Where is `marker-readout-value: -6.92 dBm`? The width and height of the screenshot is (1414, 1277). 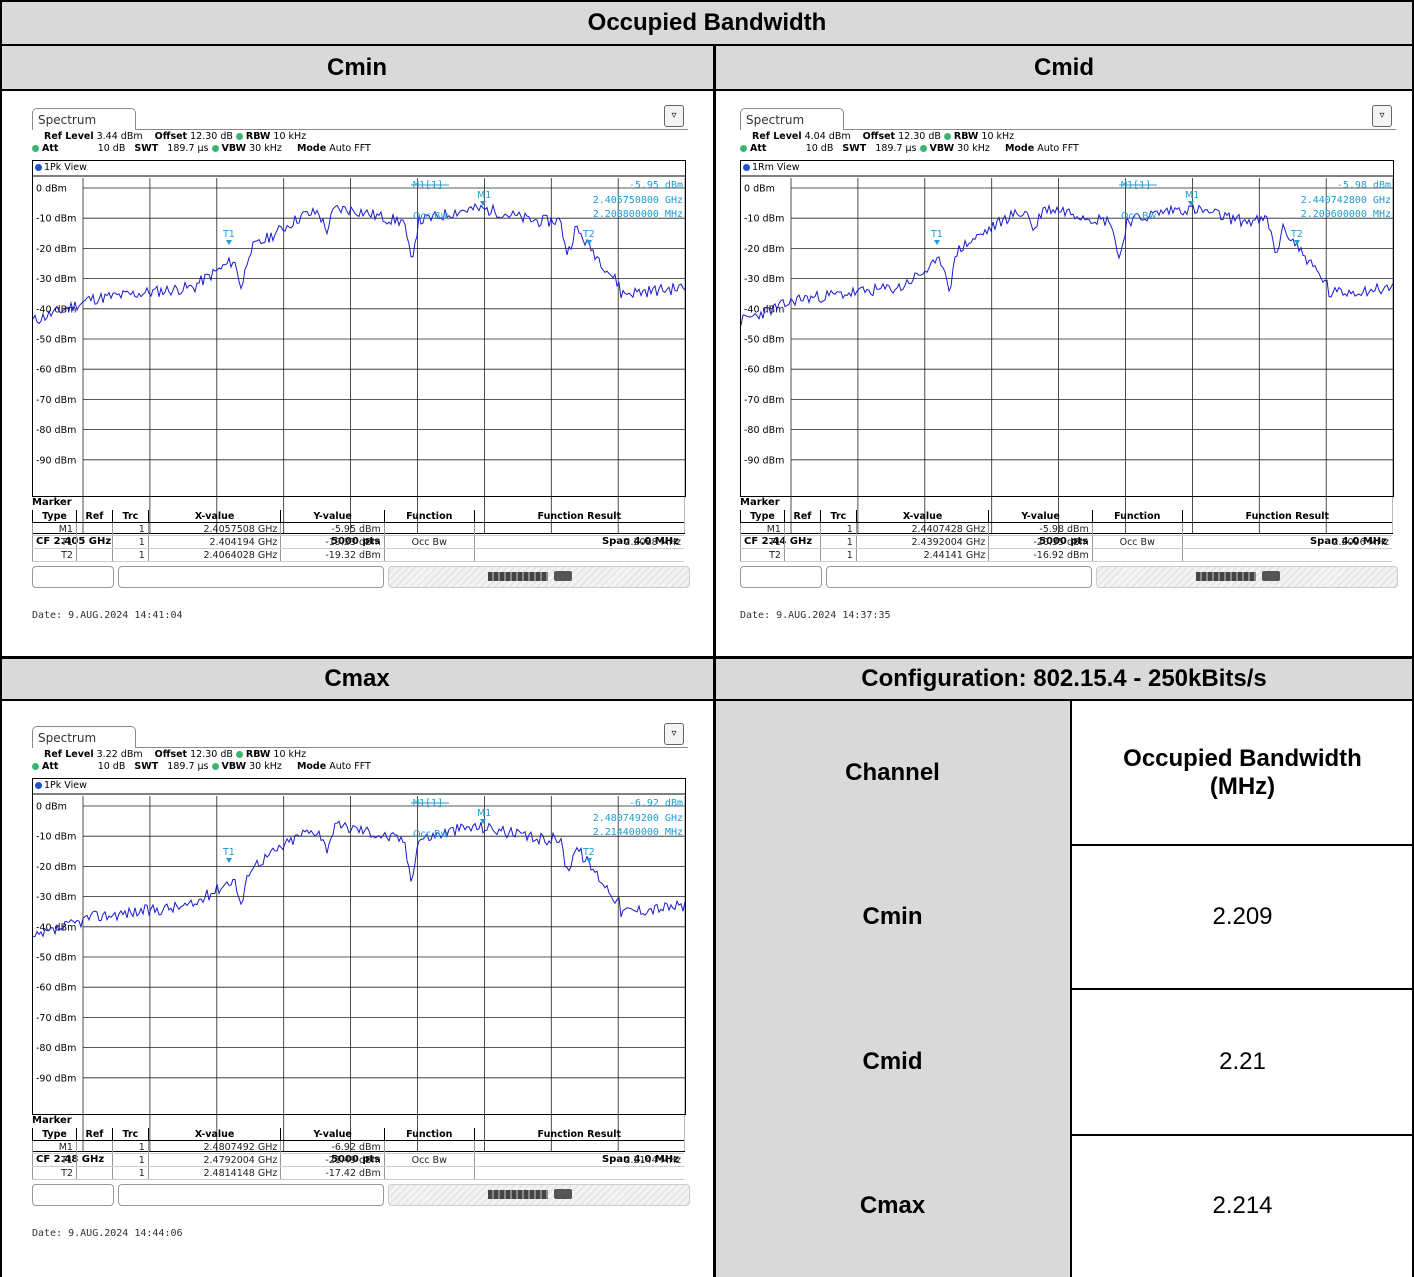 marker-readout-value: -6.92 dBm is located at coordinates (656, 803).